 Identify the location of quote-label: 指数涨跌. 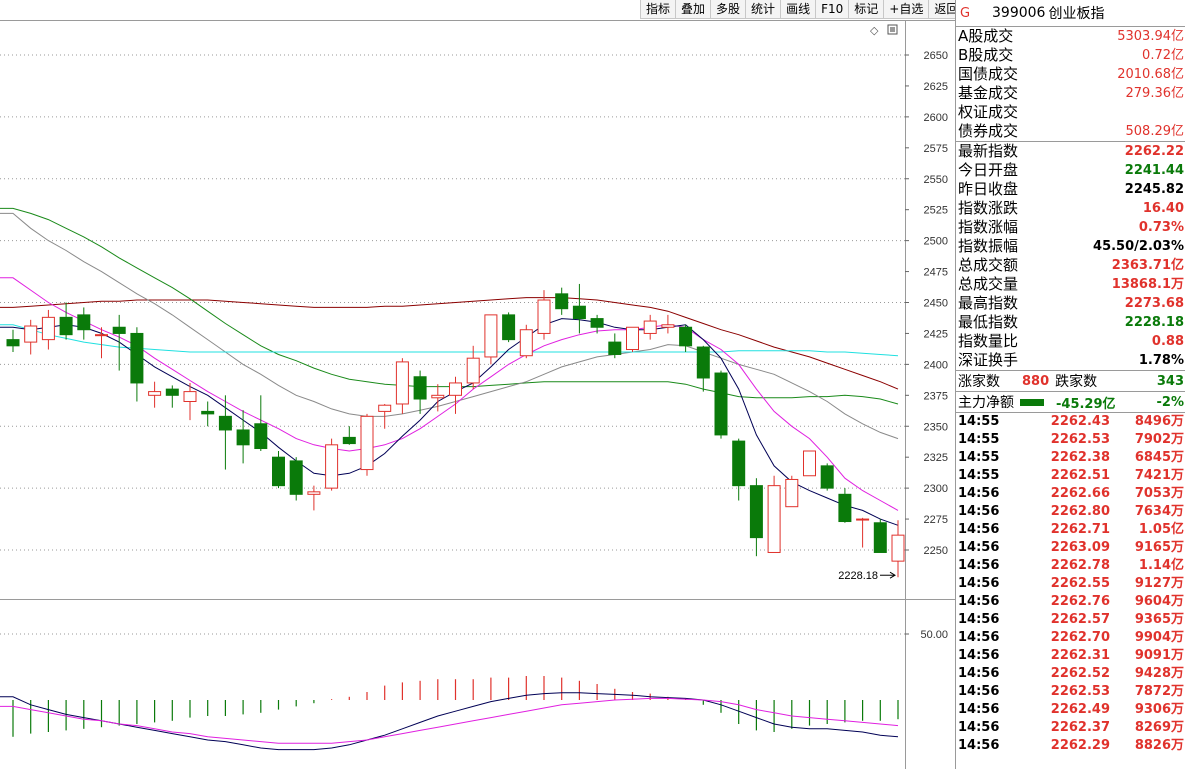
(988, 208).